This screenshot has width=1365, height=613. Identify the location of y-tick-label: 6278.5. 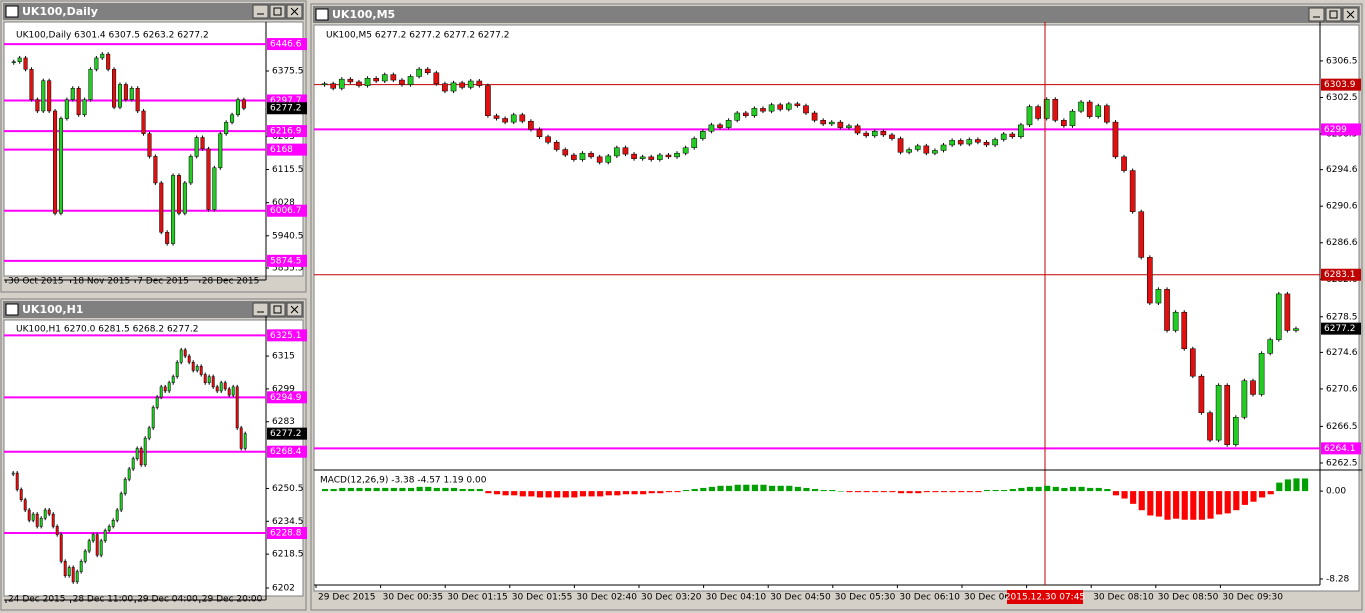
(1342, 317).